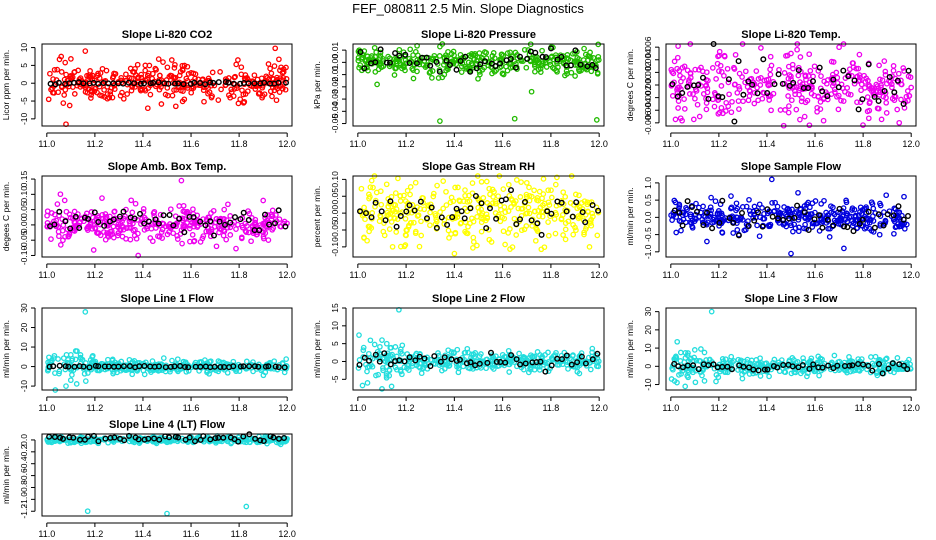 The image size is (936, 540). Describe the element at coordinates (790, 35) in the screenshot. I see `chart-title: Slope Li-820 Temp.` at that location.